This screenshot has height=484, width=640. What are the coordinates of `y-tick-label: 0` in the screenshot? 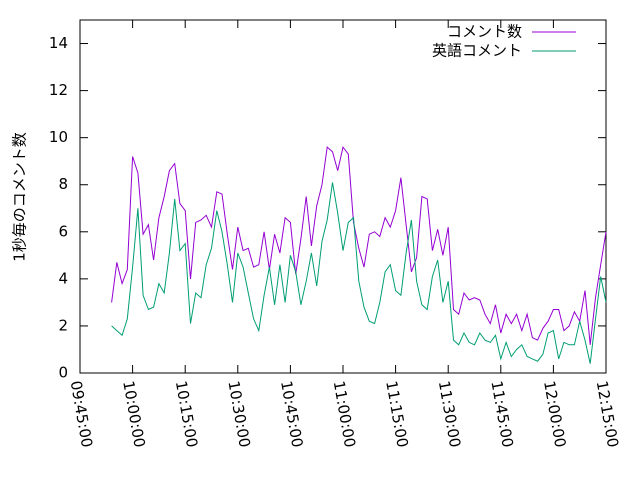 It's located at (63, 373).